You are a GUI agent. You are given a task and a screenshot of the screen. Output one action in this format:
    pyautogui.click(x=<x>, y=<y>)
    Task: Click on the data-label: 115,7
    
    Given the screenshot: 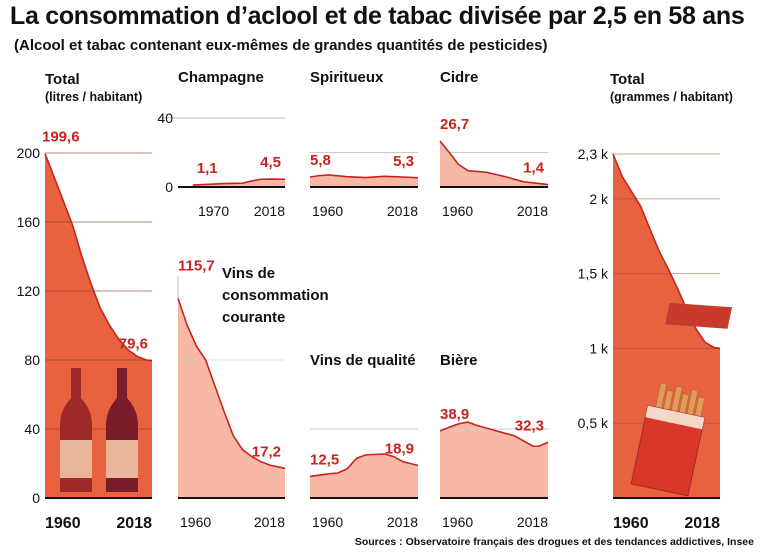 What is the action you would take?
    pyautogui.click(x=196, y=265)
    